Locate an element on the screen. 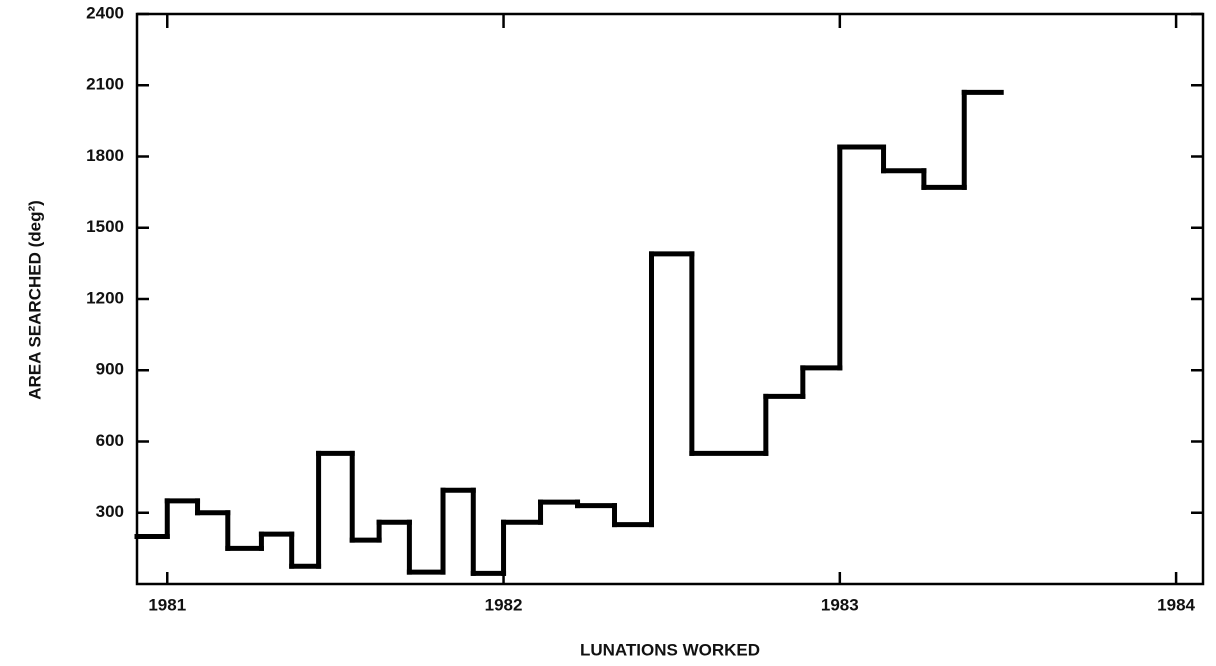 This screenshot has width=1216, height=666. y-tick-label: 1500 is located at coordinates (105, 226).